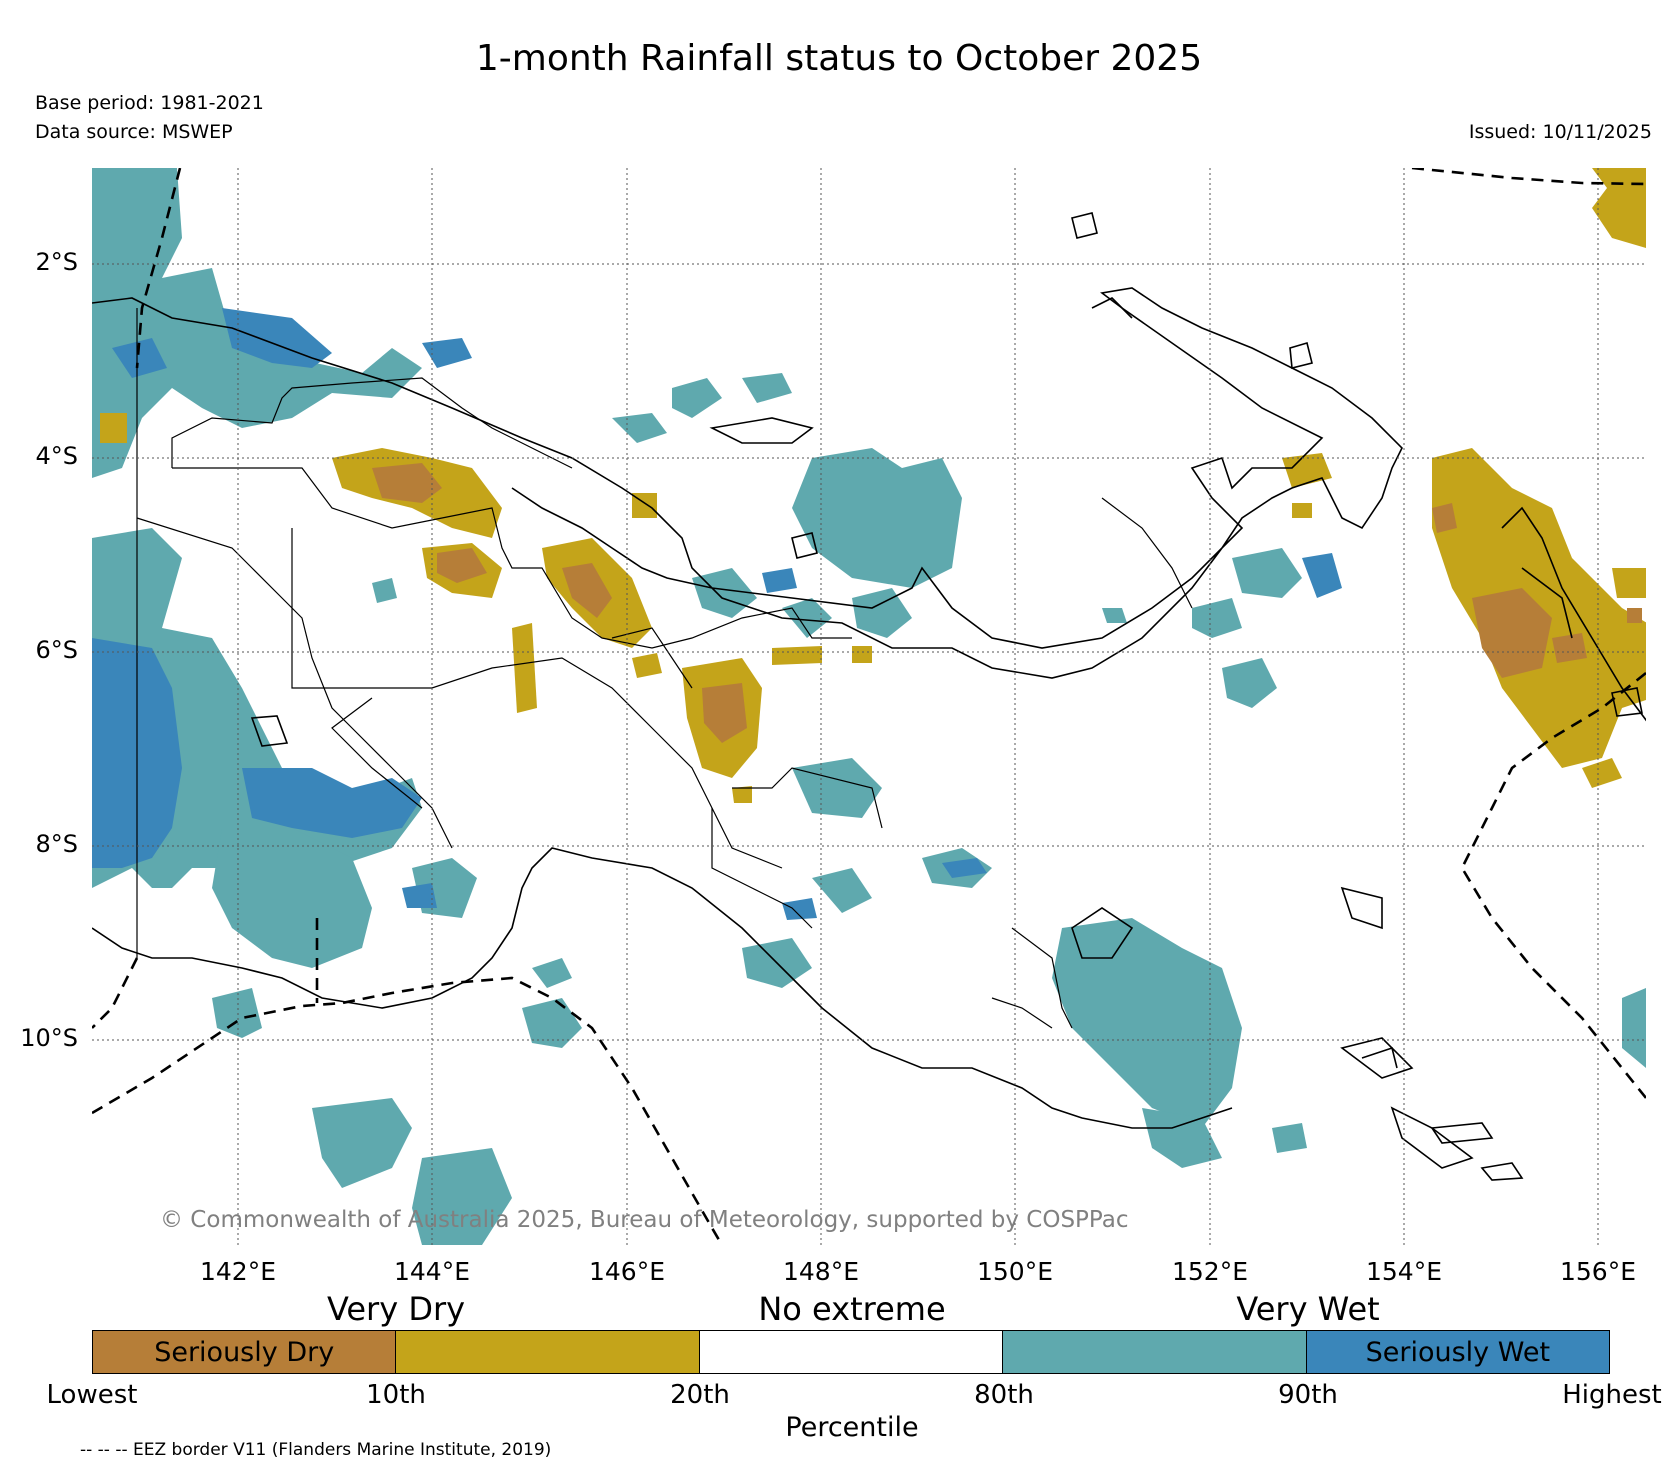 This screenshot has height=1472, width=1678. I want to click on lat-label-8s: 8°S, so click(56, 844).